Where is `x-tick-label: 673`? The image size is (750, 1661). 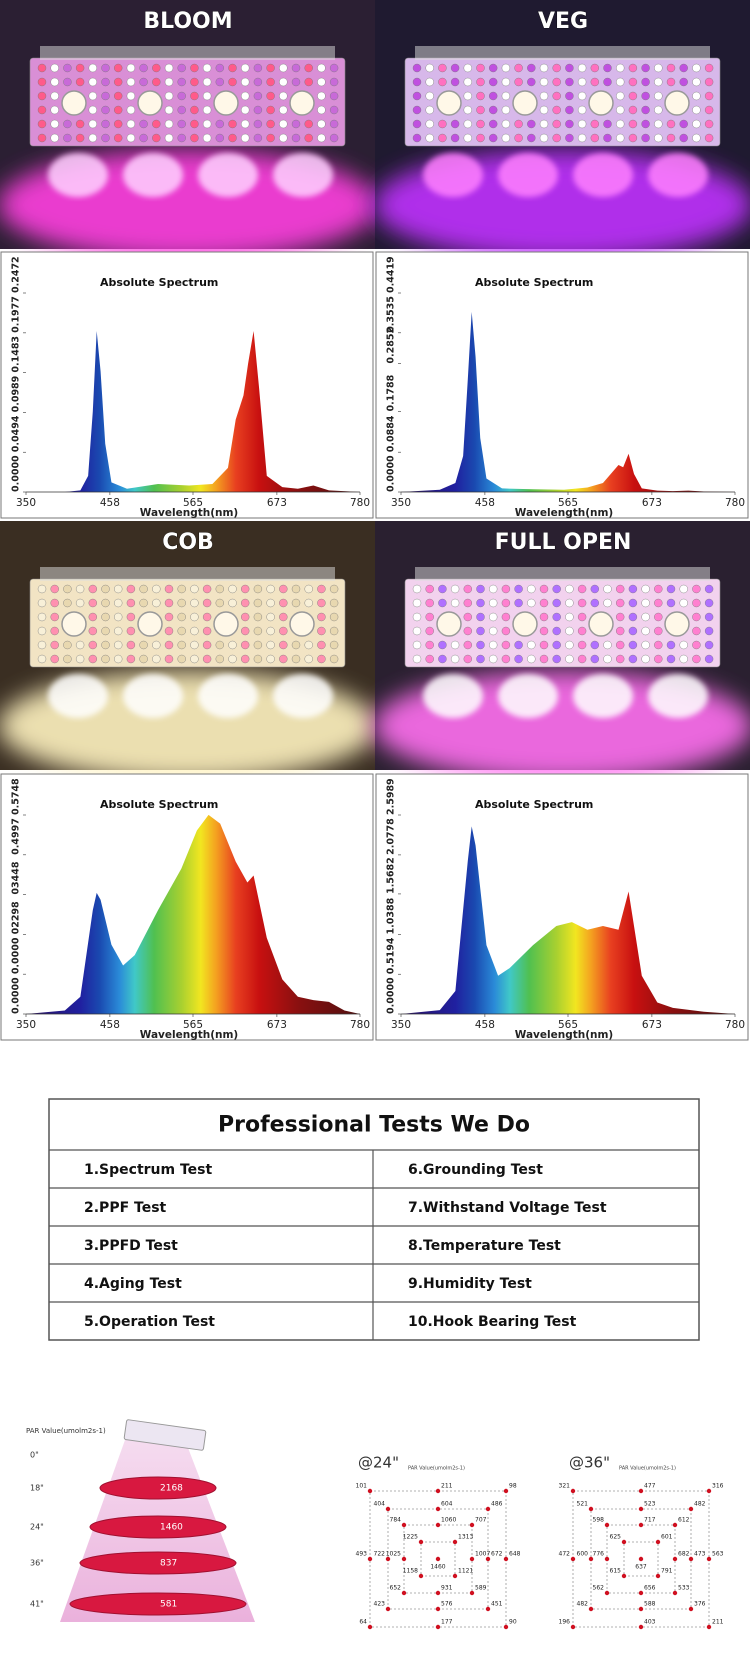 x-tick-label: 673 is located at coordinates (652, 1025).